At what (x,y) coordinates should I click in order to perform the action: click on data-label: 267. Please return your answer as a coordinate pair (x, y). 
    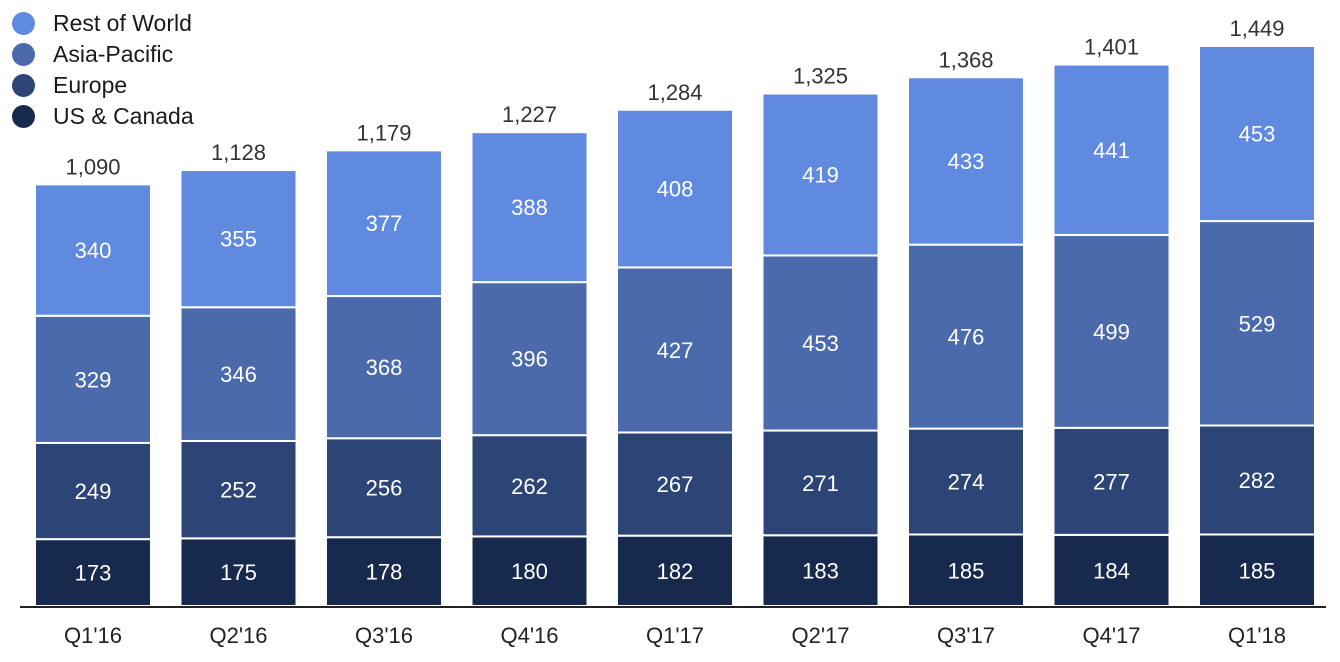
    Looking at the image, I should click on (675, 484).